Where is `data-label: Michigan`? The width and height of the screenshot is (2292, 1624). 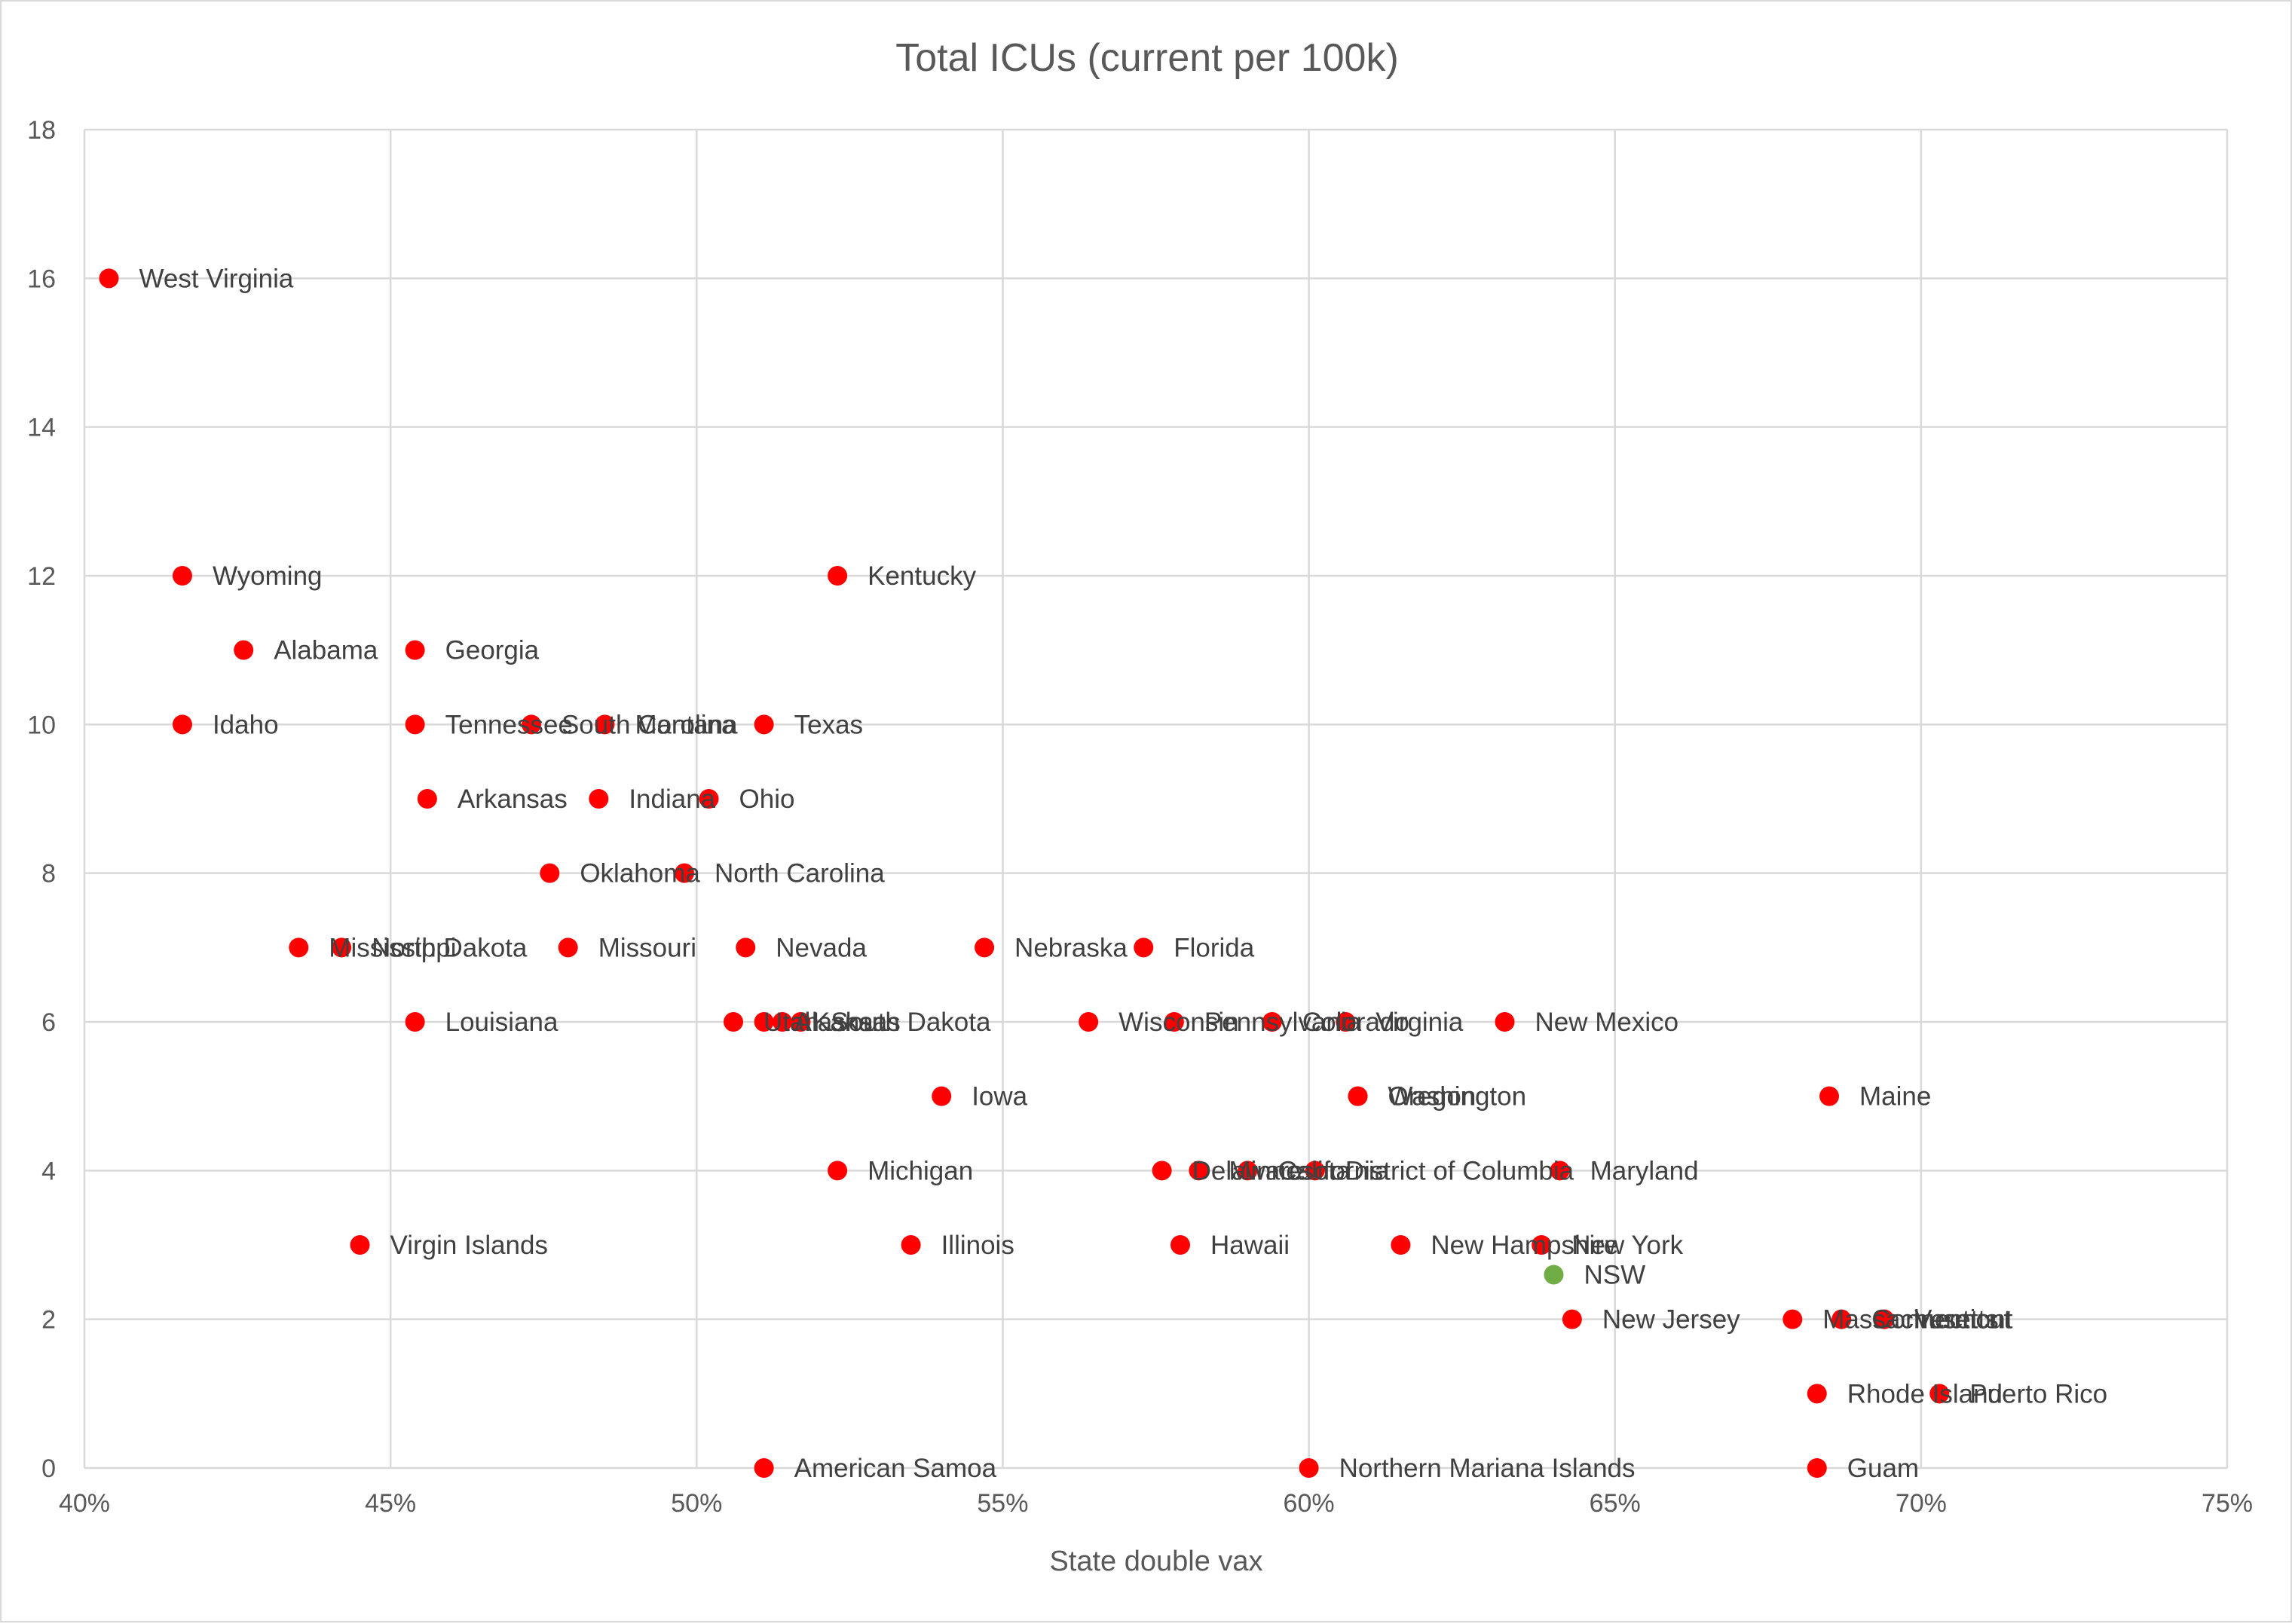
data-label: Michigan is located at coordinates (920, 1170).